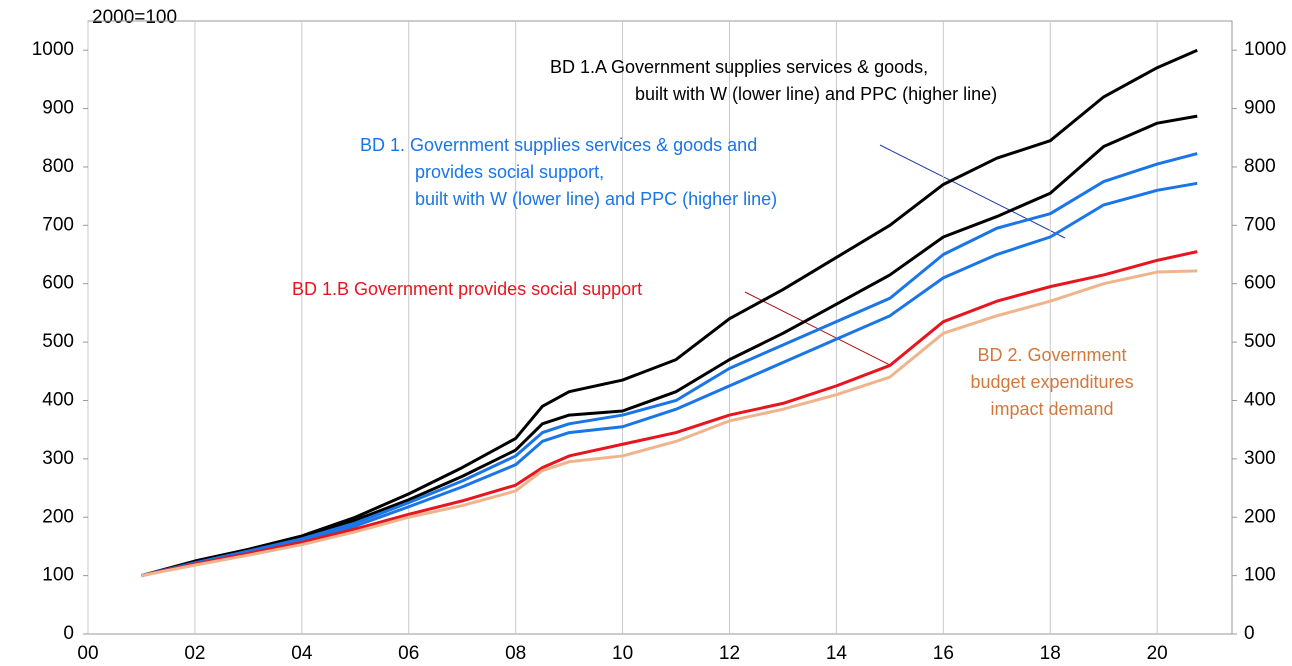  What do you see at coordinates (1260, 458) in the screenshot?
I see `y2-tick-label: 300` at bounding box center [1260, 458].